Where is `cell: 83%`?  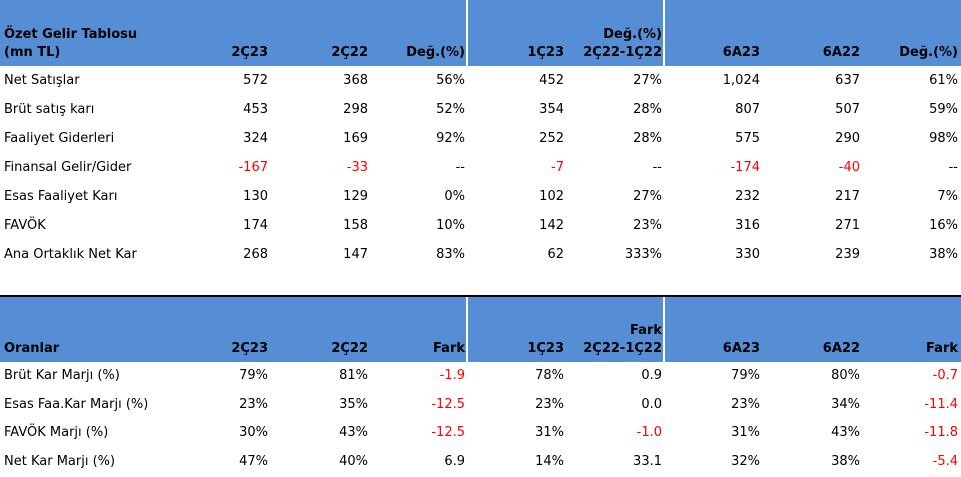 cell: 83% is located at coordinates (450, 254).